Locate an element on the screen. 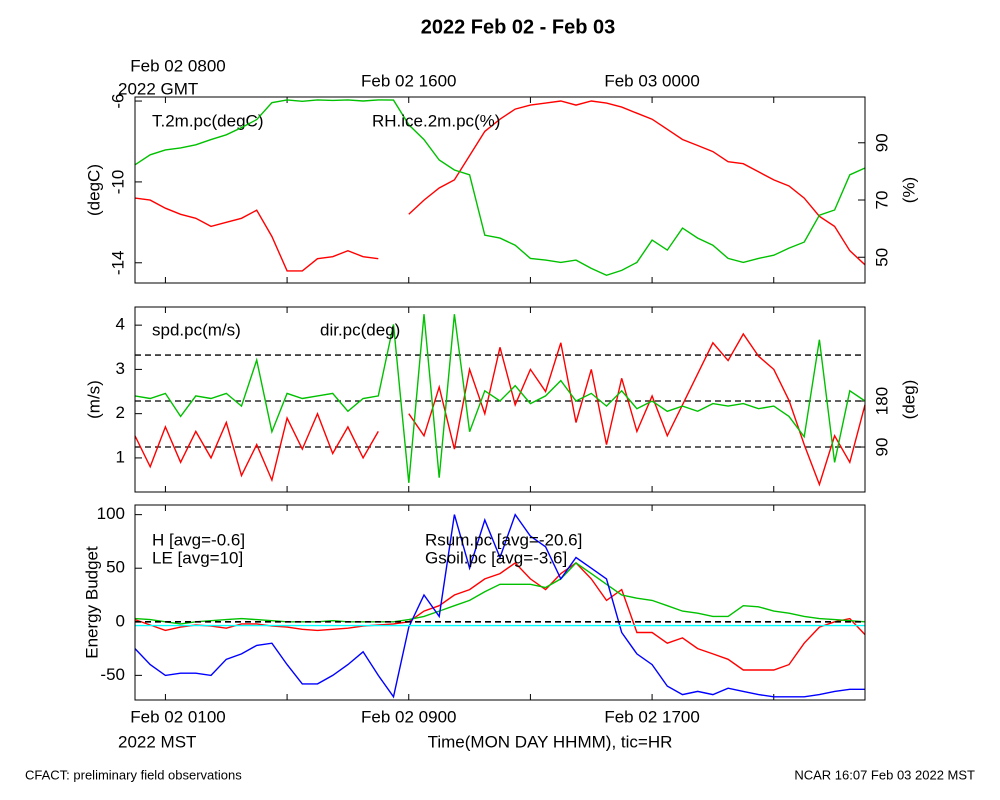 This screenshot has width=1000, height=800. legend-label: Gsoil.pc [avg=-3.6] is located at coordinates (496, 557).